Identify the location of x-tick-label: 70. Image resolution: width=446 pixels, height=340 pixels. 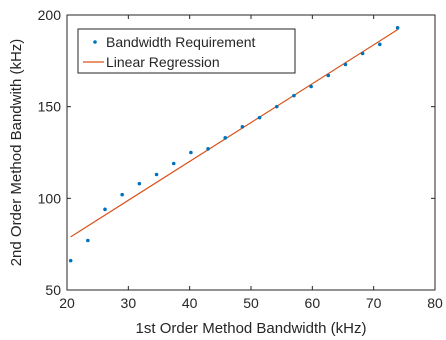
(374, 303).